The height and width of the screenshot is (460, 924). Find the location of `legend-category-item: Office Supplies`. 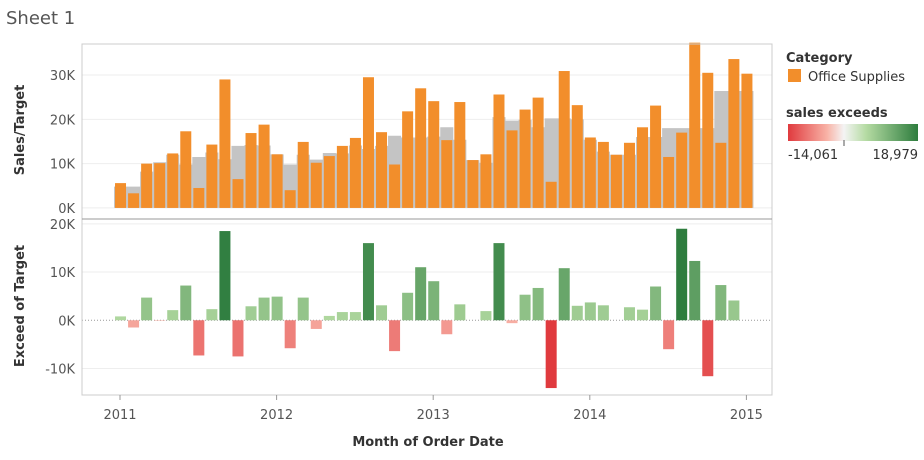

legend-category-item: Office Supplies is located at coordinates (856, 77).